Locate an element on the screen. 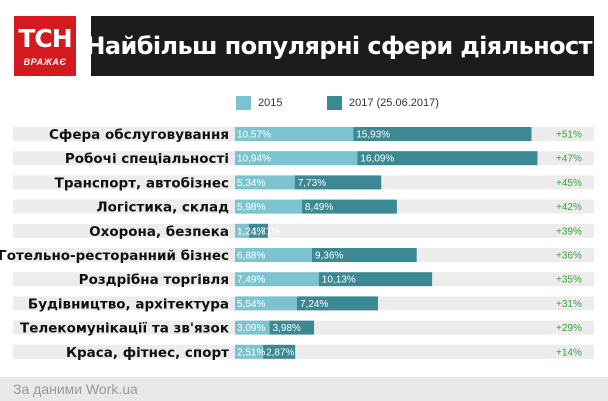 Image resolution: width=608 pixels, height=401 pixels. value-label-2017: 7,24% is located at coordinates (314, 304).